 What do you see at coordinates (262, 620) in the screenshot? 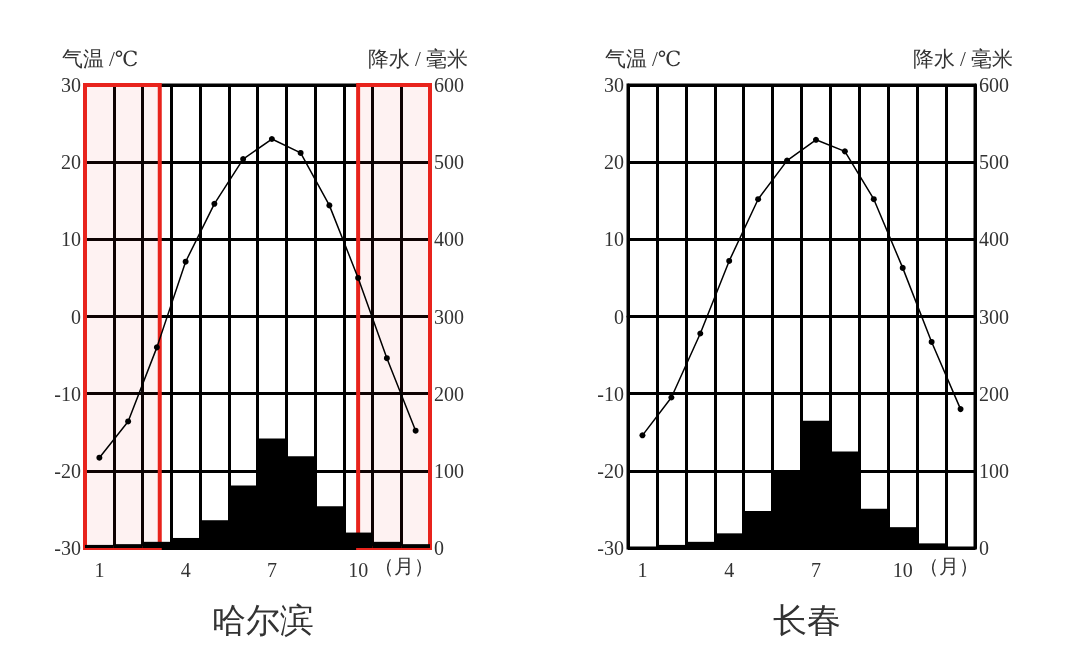
I see `text: 哈尔滨` at bounding box center [262, 620].